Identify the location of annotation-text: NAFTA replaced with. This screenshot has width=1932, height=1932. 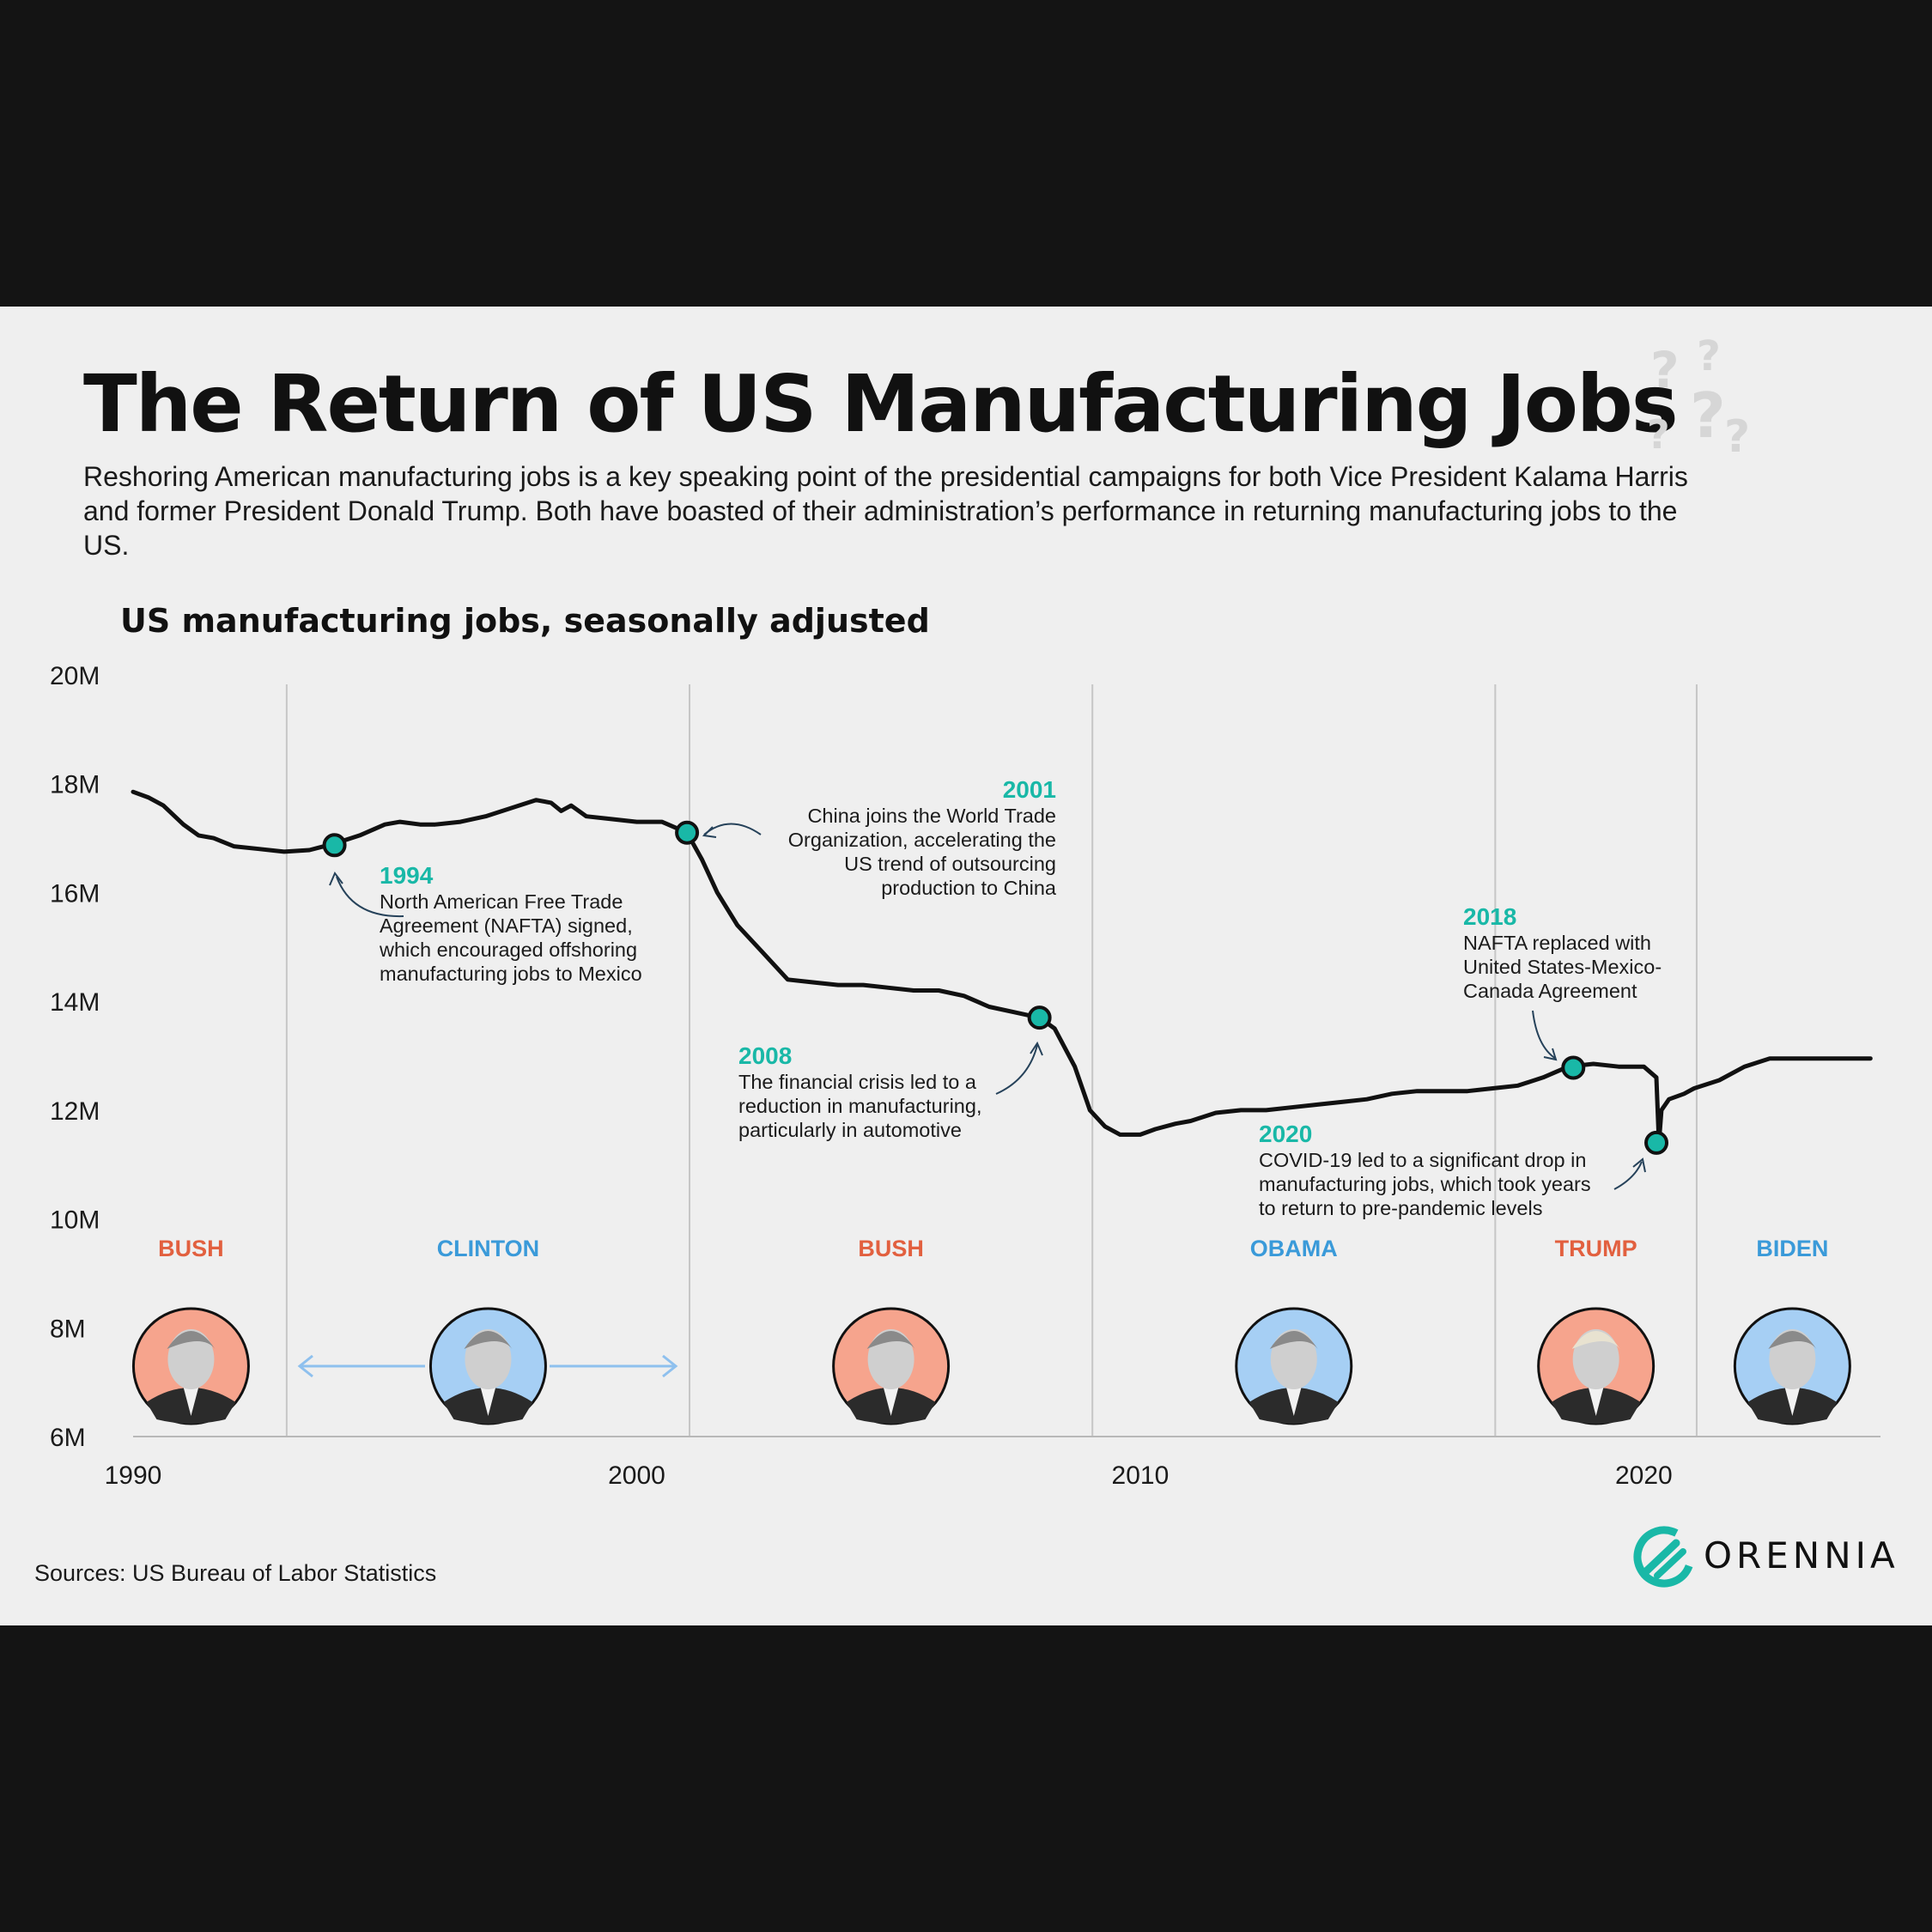
(1557, 943).